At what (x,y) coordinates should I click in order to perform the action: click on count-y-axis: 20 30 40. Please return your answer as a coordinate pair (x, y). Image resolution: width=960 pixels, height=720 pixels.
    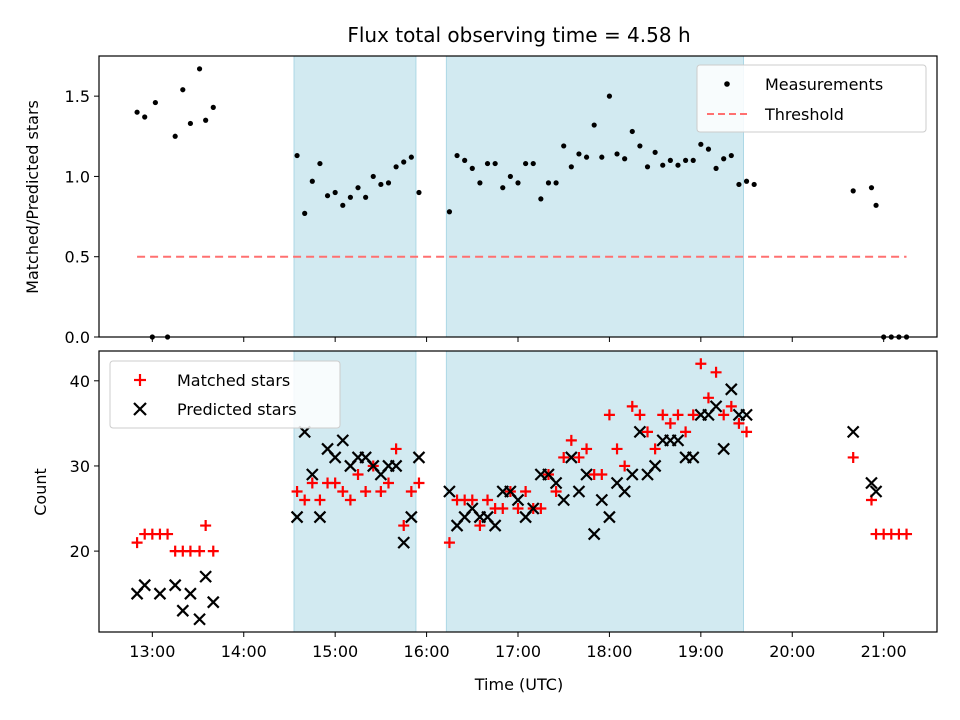
    Looking at the image, I should click on (84, 466).